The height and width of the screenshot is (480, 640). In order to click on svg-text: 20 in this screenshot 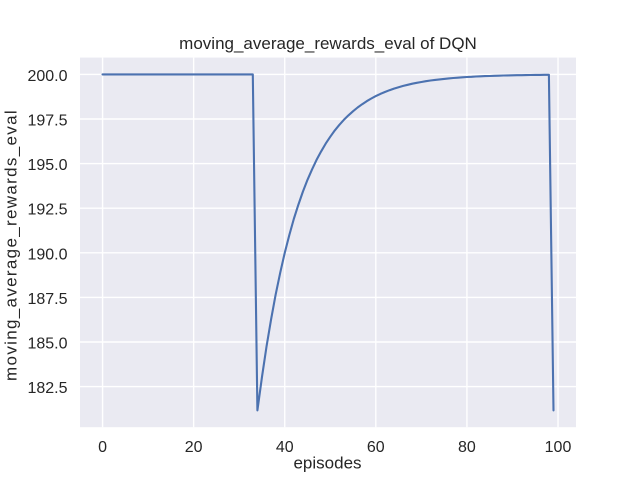, I will do `click(194, 447)`.